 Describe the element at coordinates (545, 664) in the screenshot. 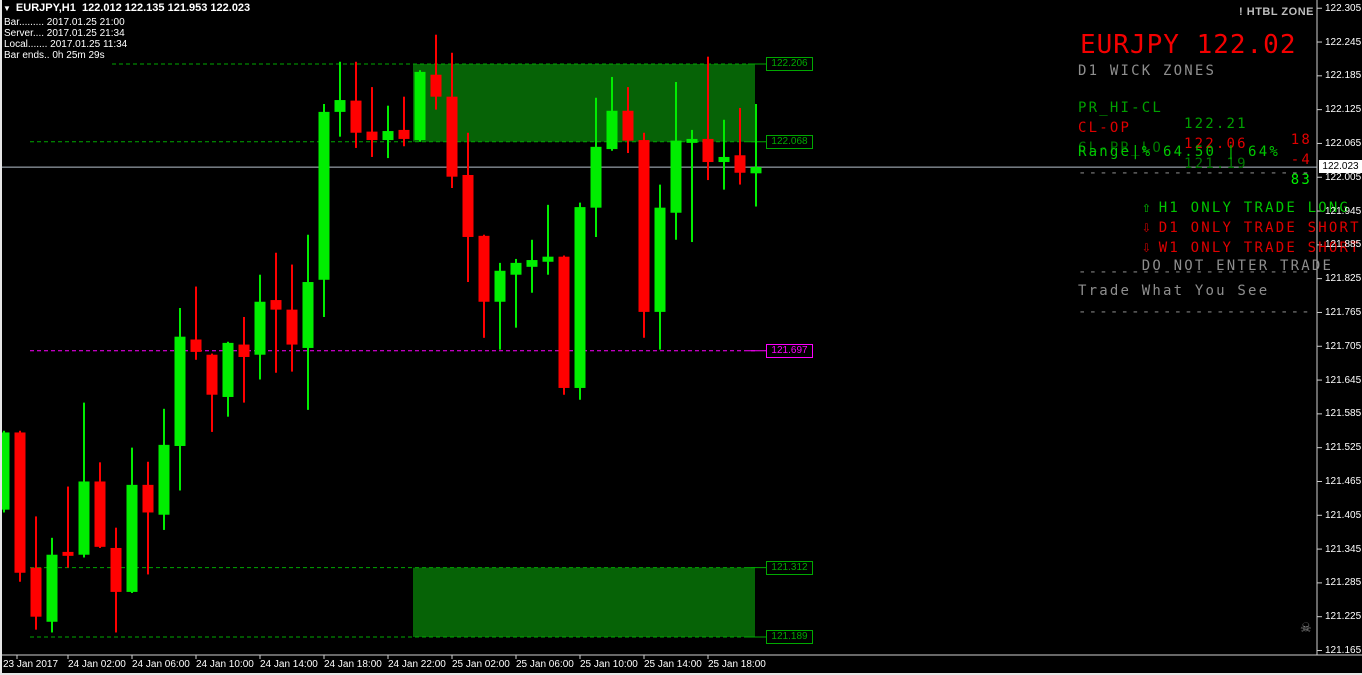

I see `time-tick-label: 25 Jan 06:00` at that location.